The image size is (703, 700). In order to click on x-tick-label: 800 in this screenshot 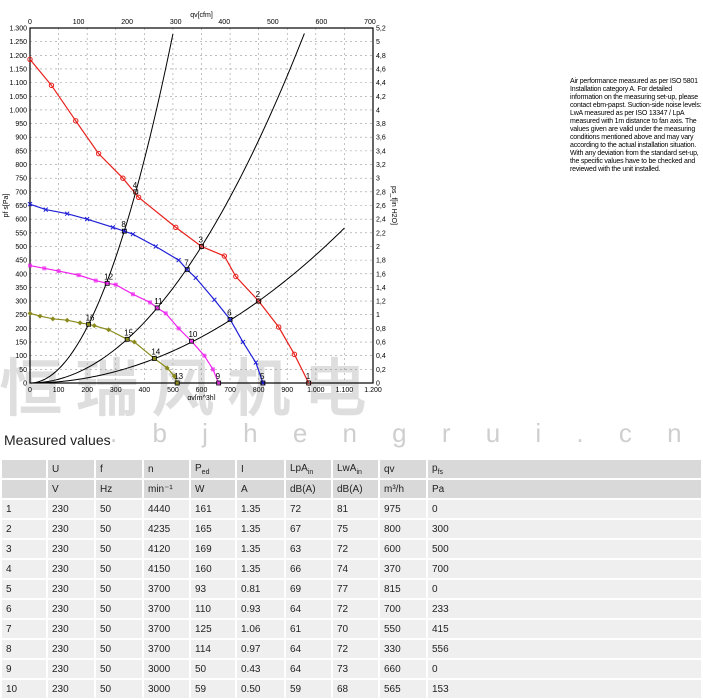, I will do `click(259, 390)`.